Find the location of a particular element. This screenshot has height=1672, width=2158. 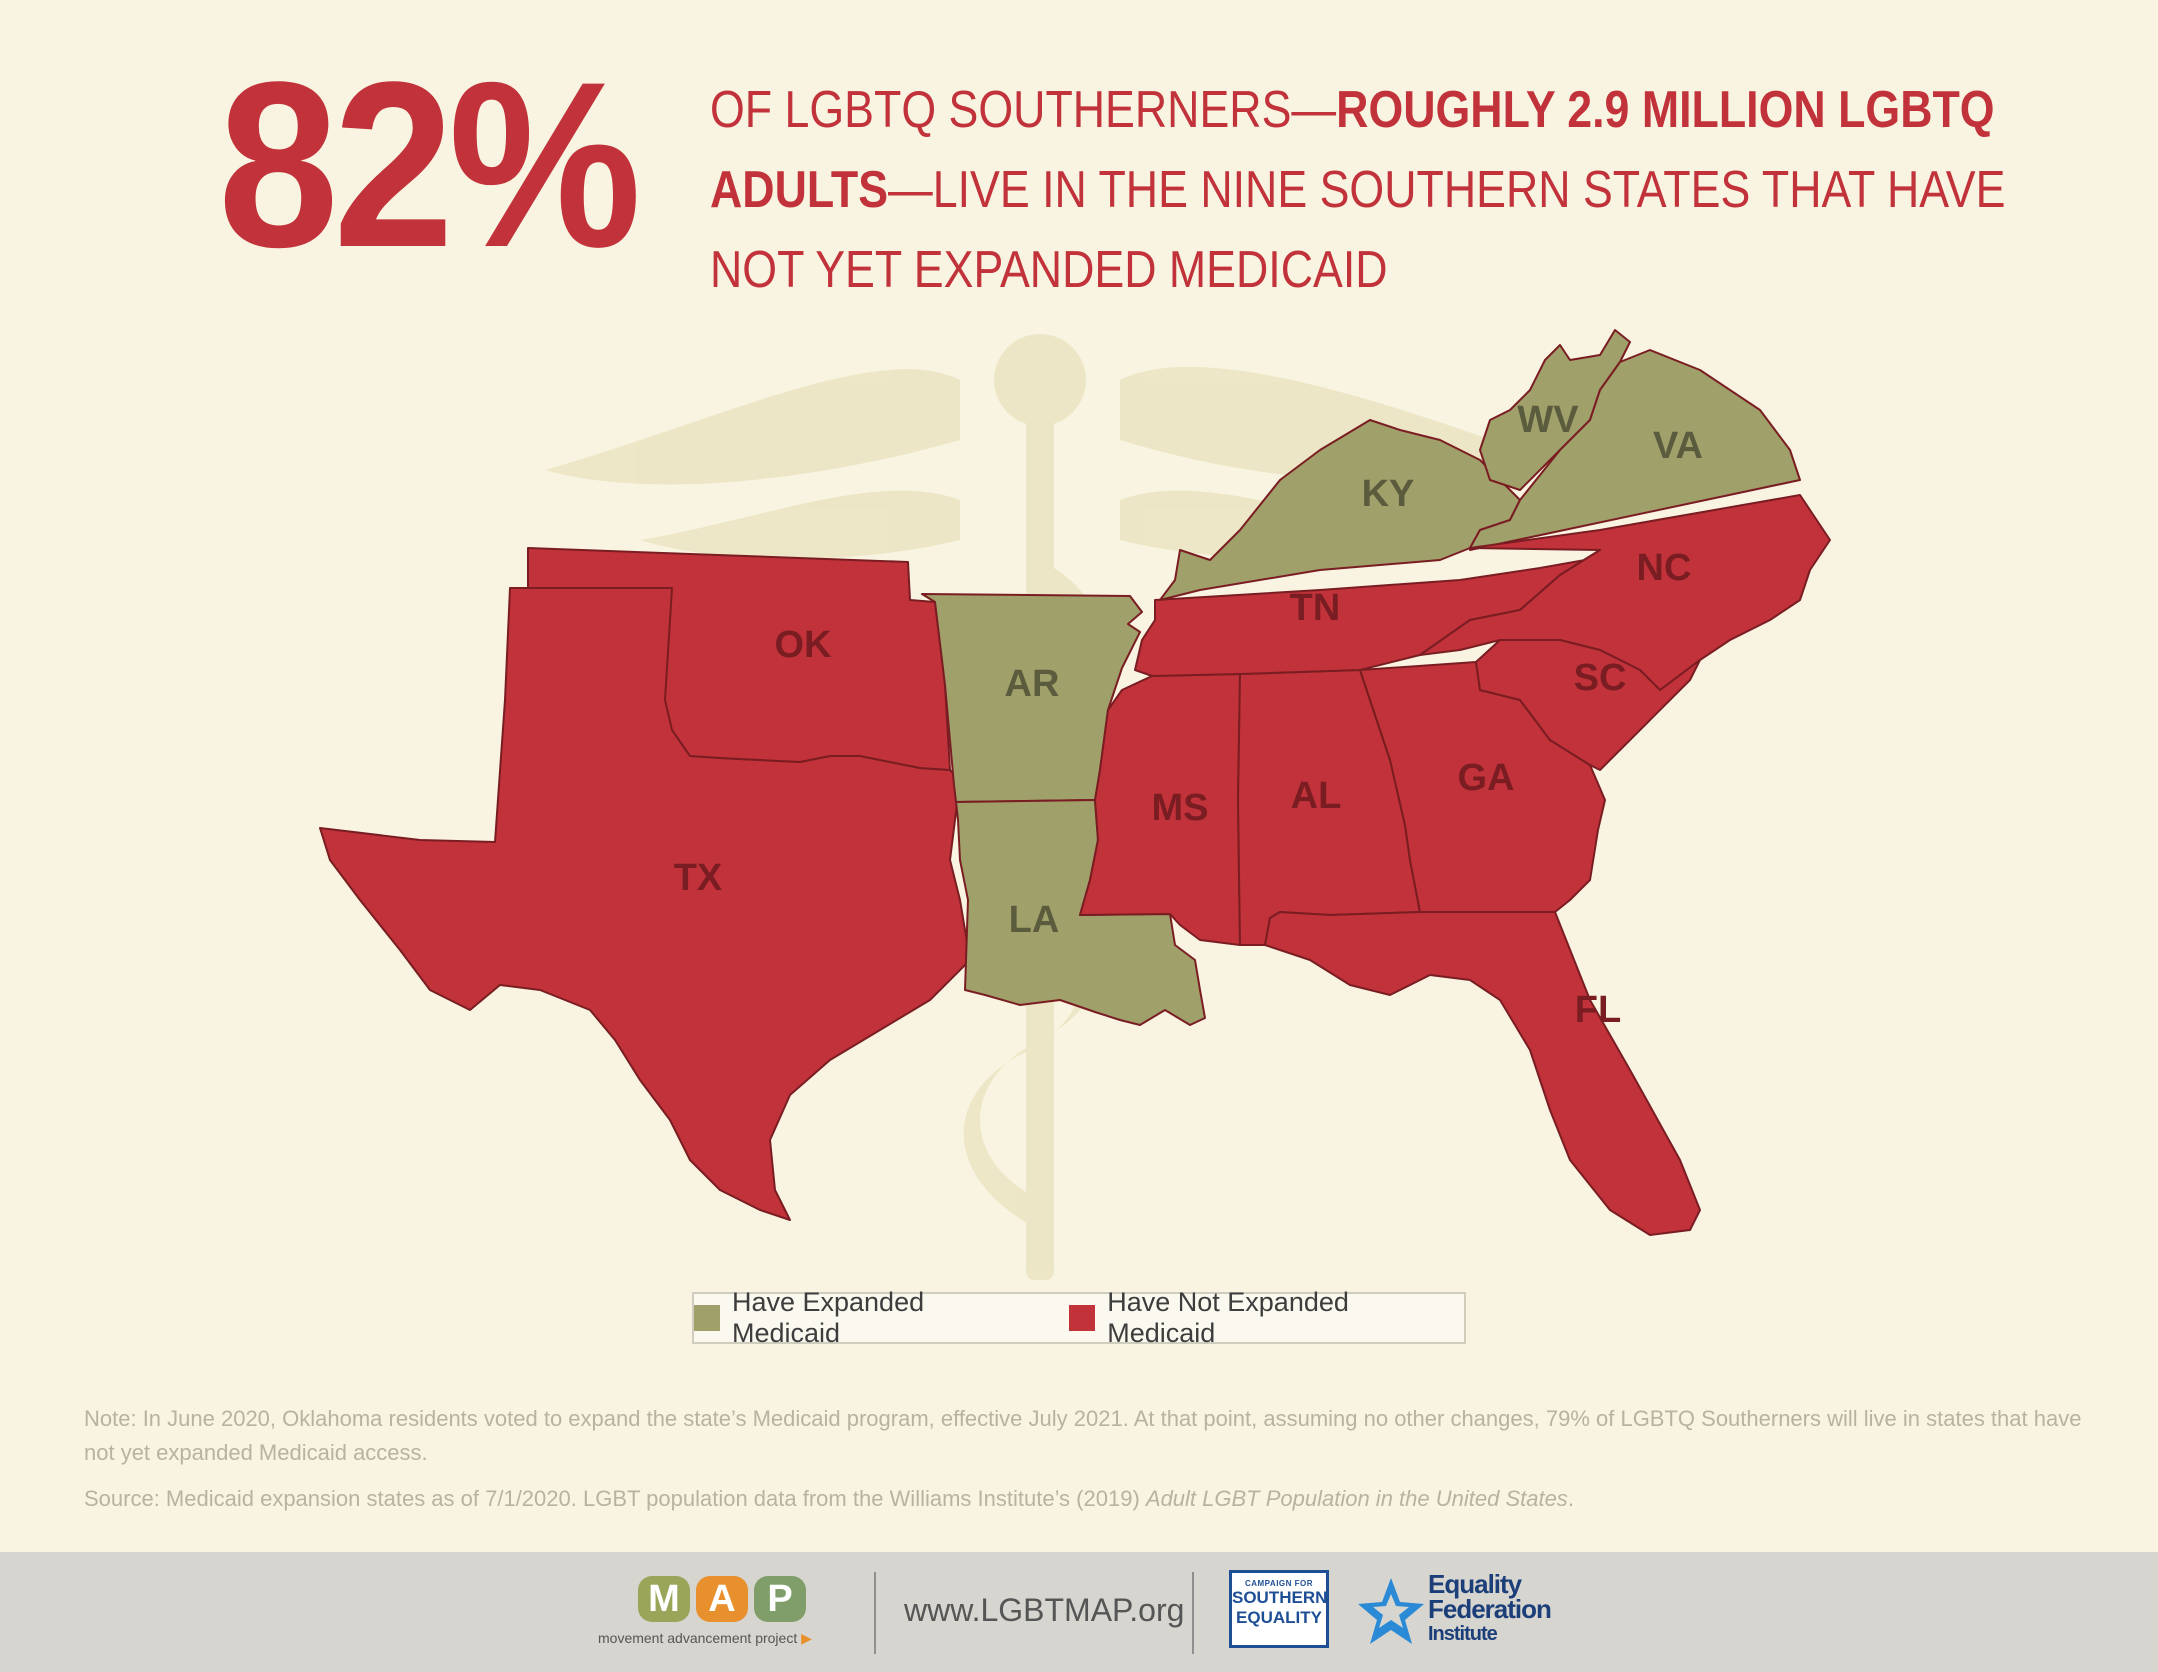

efi-line2: Federation is located at coordinates (1490, 1609).